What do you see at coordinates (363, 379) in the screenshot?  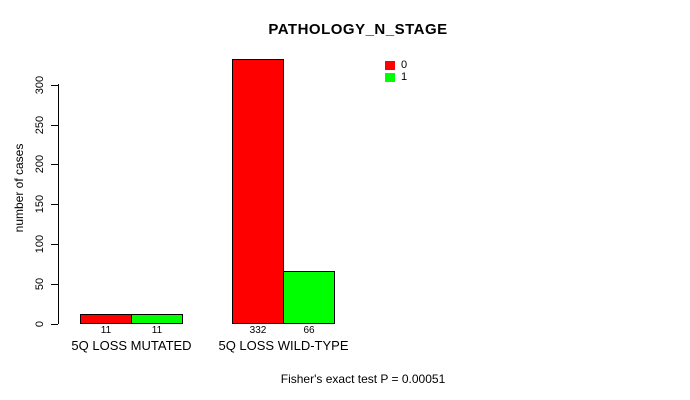 I see `annotation-text: Fisher's exact test P = 0.00051` at bounding box center [363, 379].